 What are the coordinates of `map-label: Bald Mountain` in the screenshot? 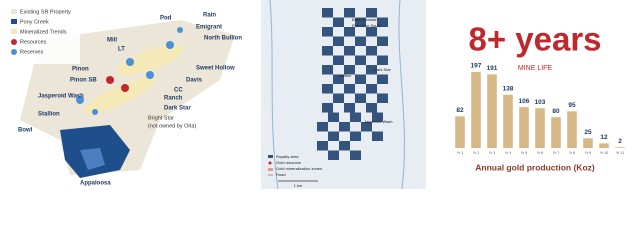 It's located at (365, 19).